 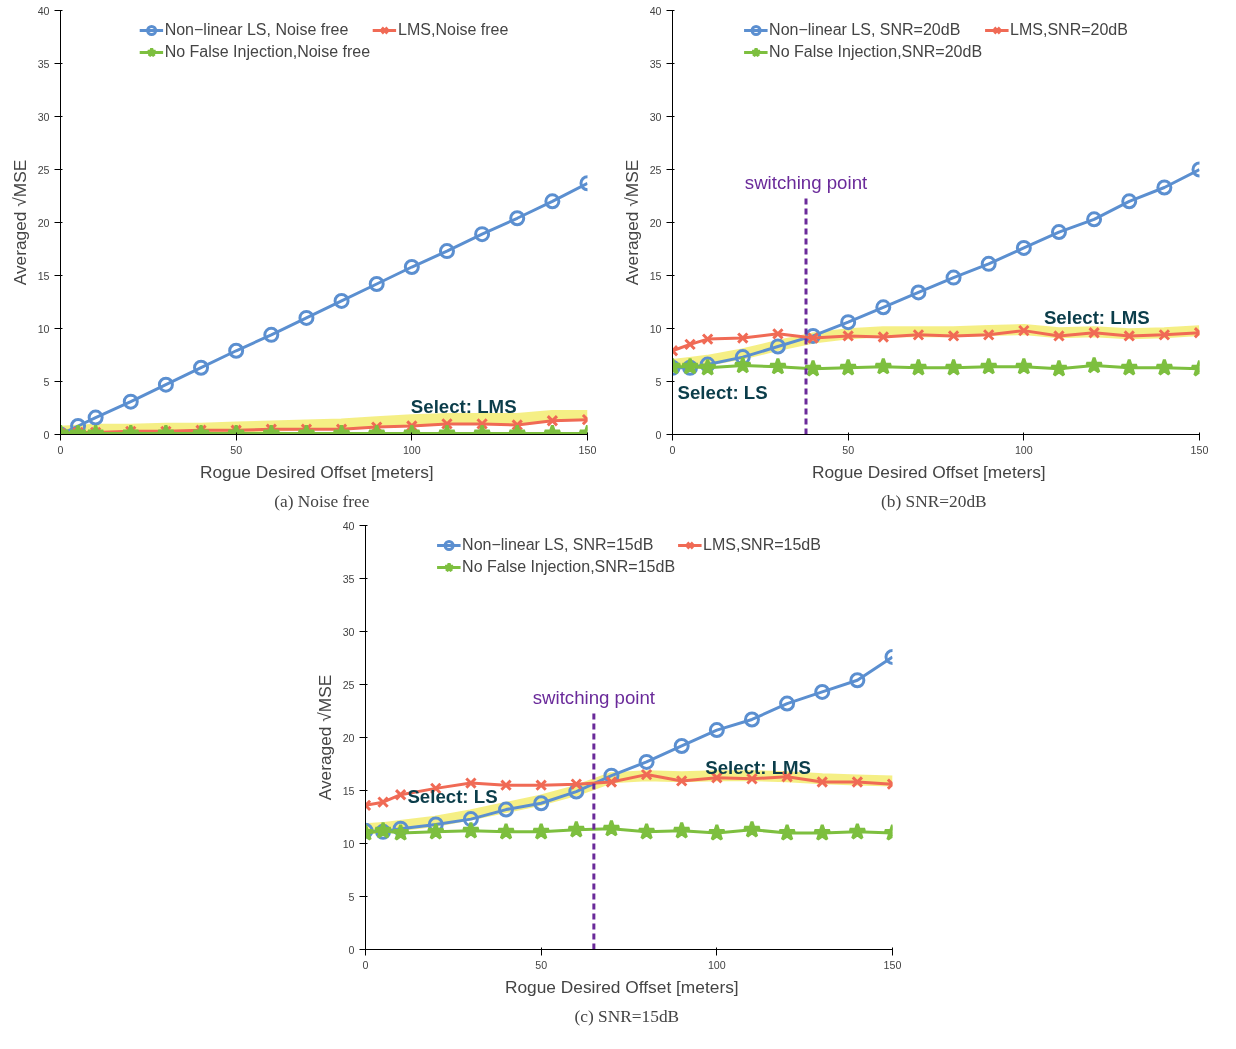 I want to click on legend-label: LMS,Noise free, so click(x=453, y=30).